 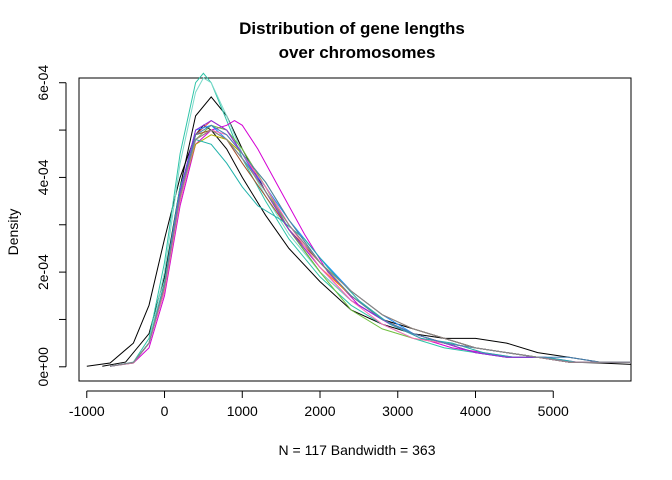 I want to click on x-tick-label: 1000, so click(x=242, y=411).